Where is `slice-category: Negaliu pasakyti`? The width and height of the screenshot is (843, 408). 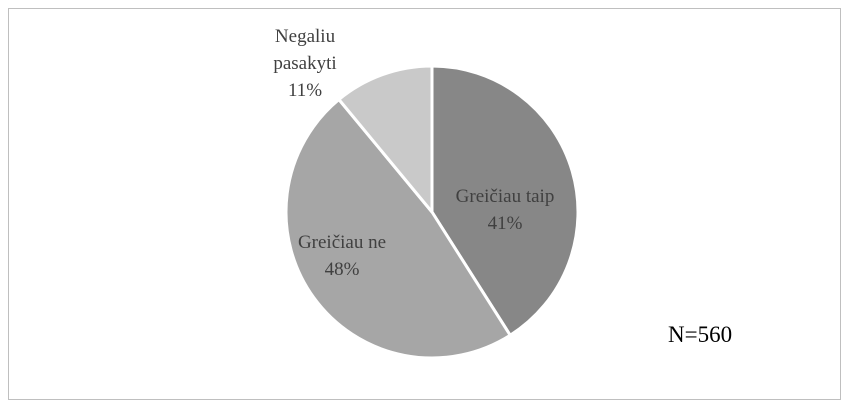 slice-category: Negaliu pasakyti is located at coordinates (305, 50).